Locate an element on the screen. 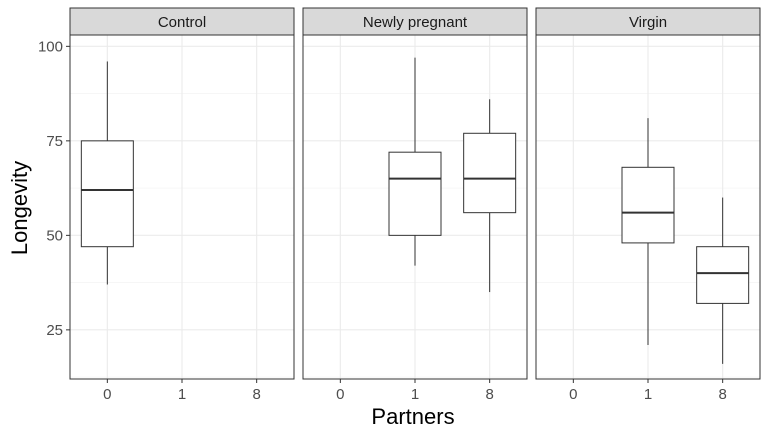  facet-strip-label: Control is located at coordinates (182, 22).